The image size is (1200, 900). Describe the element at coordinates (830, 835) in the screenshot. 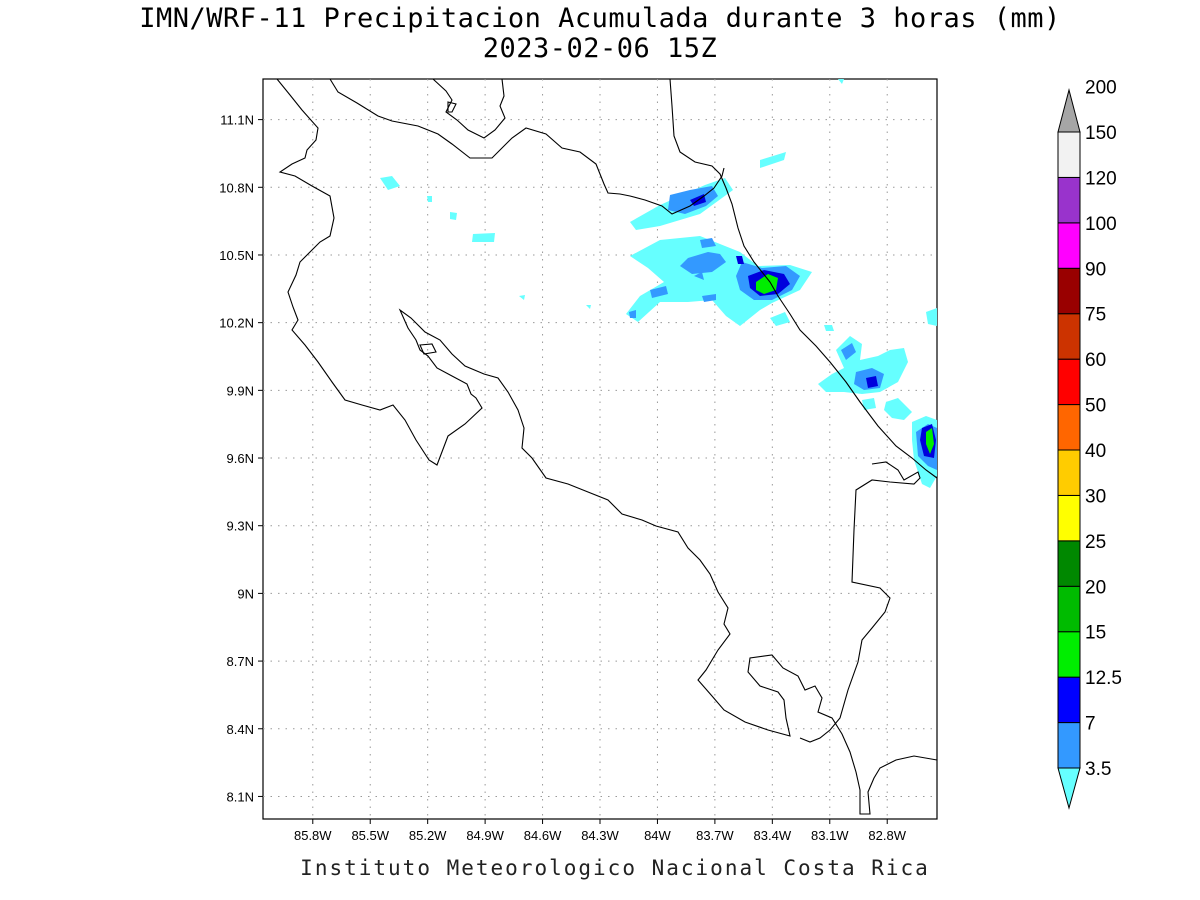

I see `lon-tick-label: 83.1W` at that location.